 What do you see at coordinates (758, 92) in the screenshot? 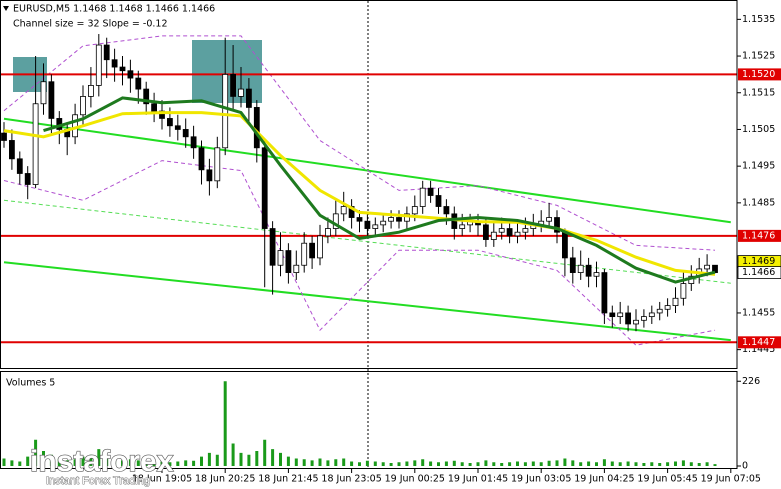
I see `y-tick-label: 1.1515` at bounding box center [758, 92].